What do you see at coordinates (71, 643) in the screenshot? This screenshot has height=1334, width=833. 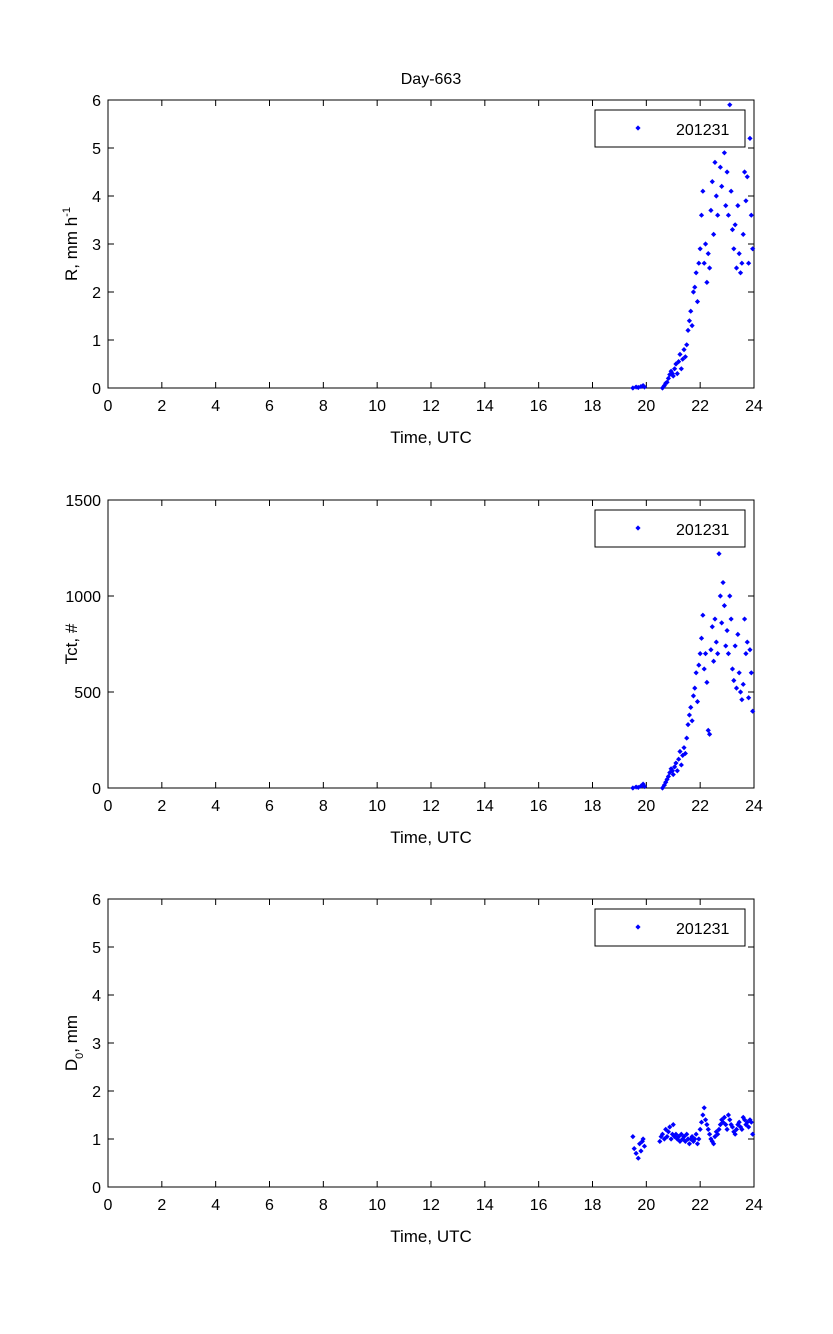 I see `y-axis-label: Tct, #` at bounding box center [71, 643].